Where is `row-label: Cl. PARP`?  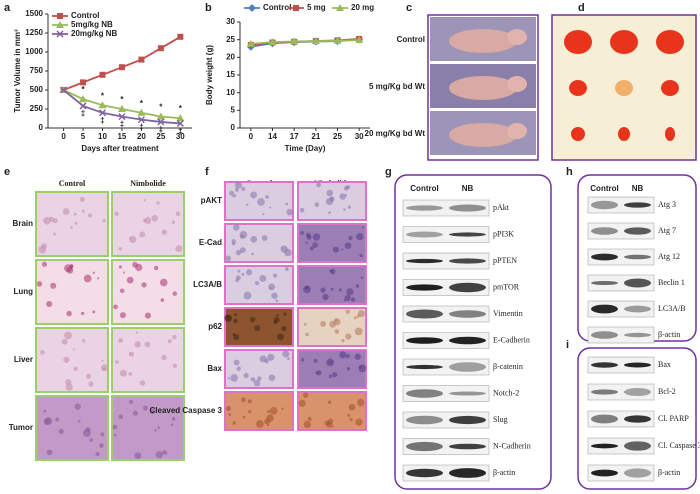 row-label: Cl. PARP is located at coordinates (673, 418).